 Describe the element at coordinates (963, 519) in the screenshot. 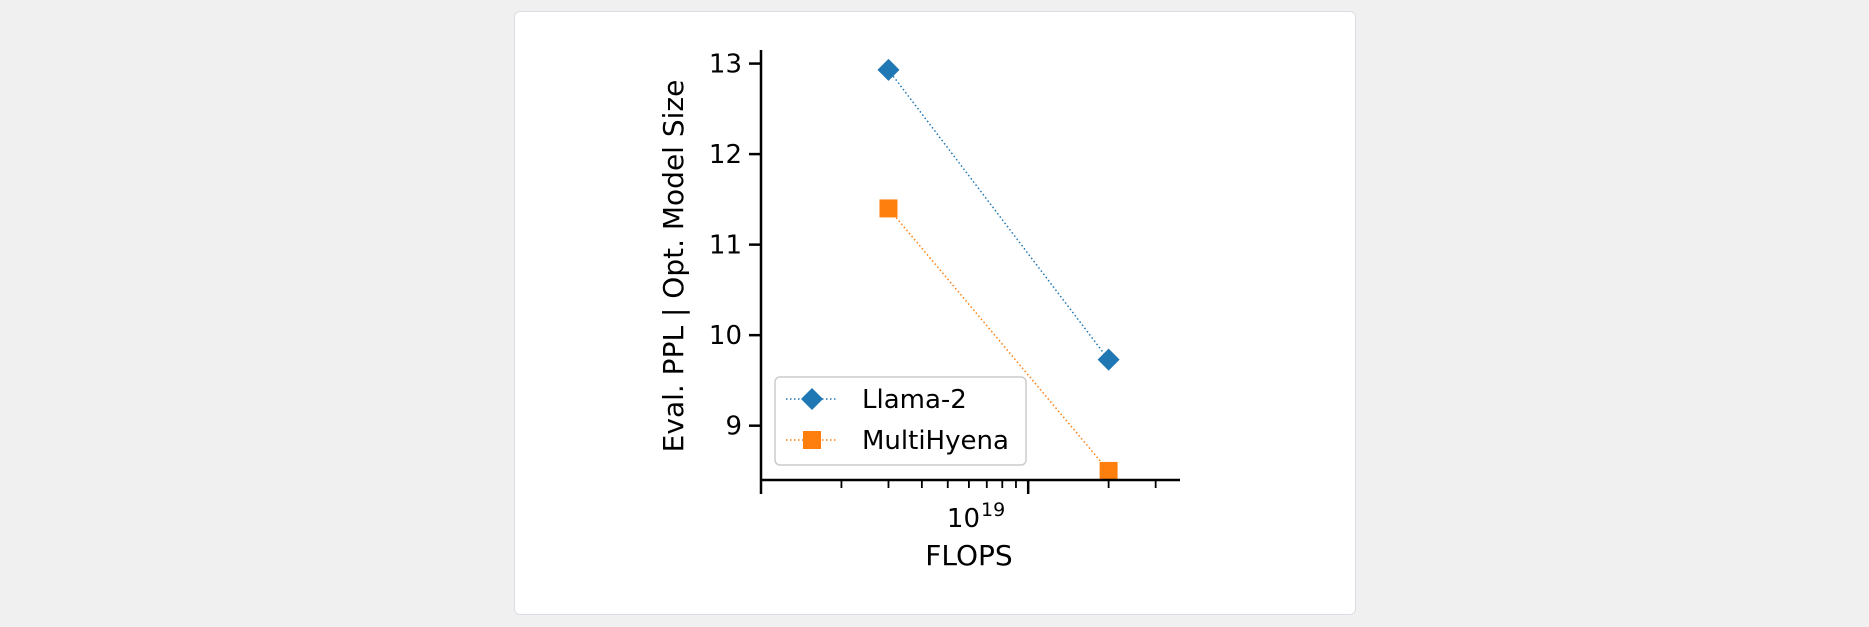

I see `x-tick-label-base: 10` at that location.